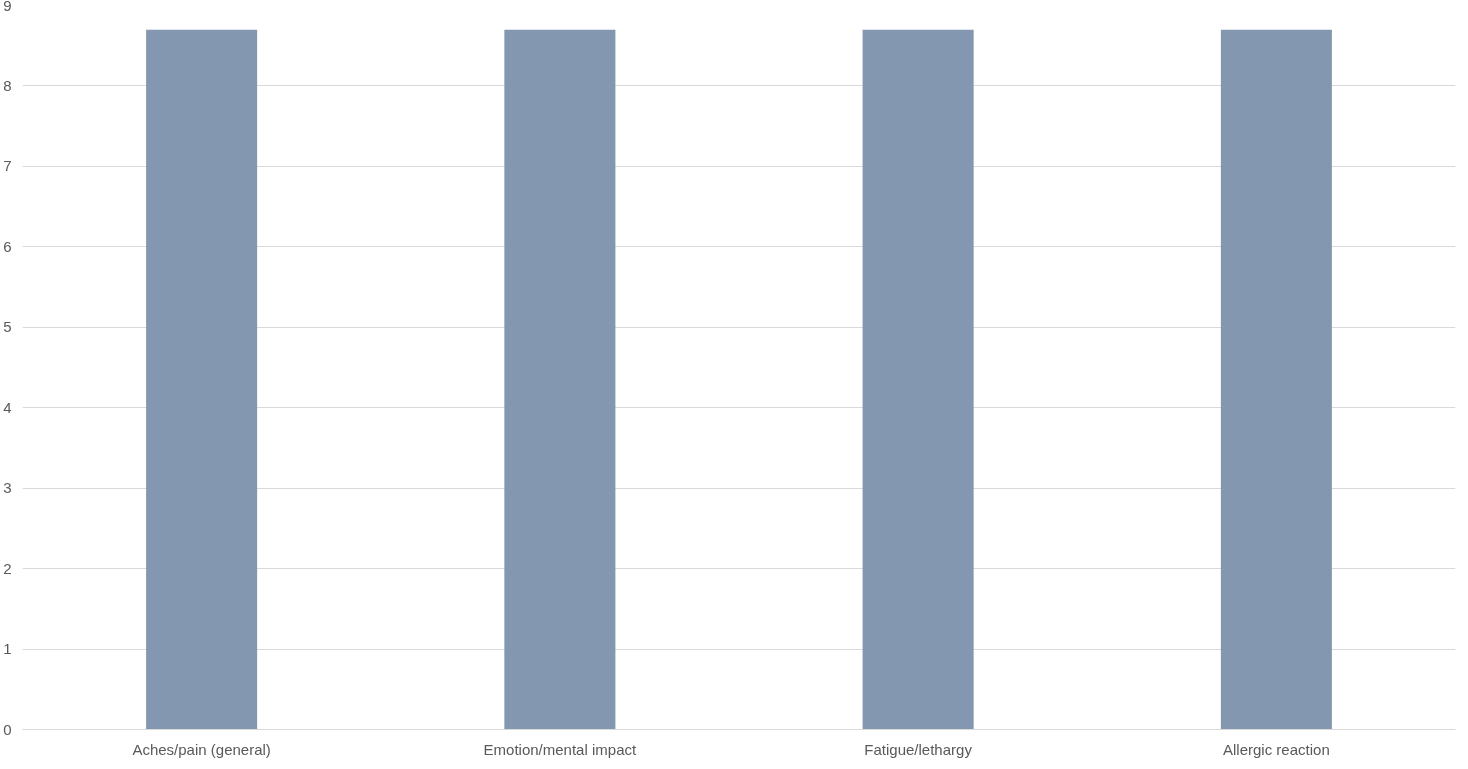 The width and height of the screenshot is (1468, 769). Describe the element at coordinates (7, 407) in the screenshot. I see `y-tick-label: 4` at that location.